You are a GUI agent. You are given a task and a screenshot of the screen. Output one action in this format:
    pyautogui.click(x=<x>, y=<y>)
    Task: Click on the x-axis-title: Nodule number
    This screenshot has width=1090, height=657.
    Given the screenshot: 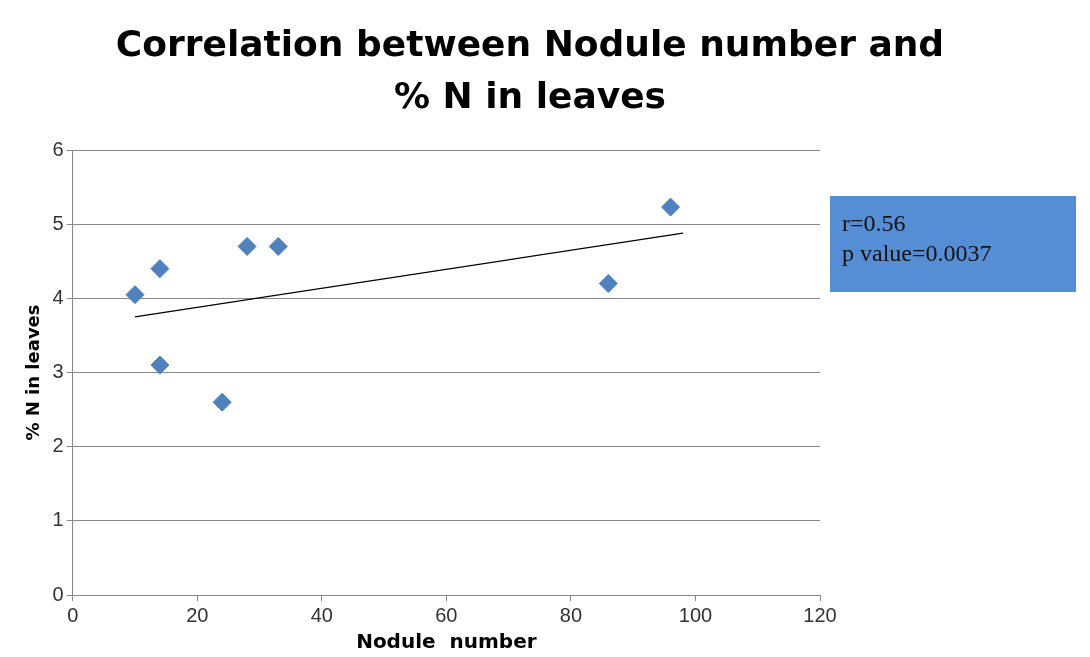 What is the action you would take?
    pyautogui.click(x=446, y=641)
    